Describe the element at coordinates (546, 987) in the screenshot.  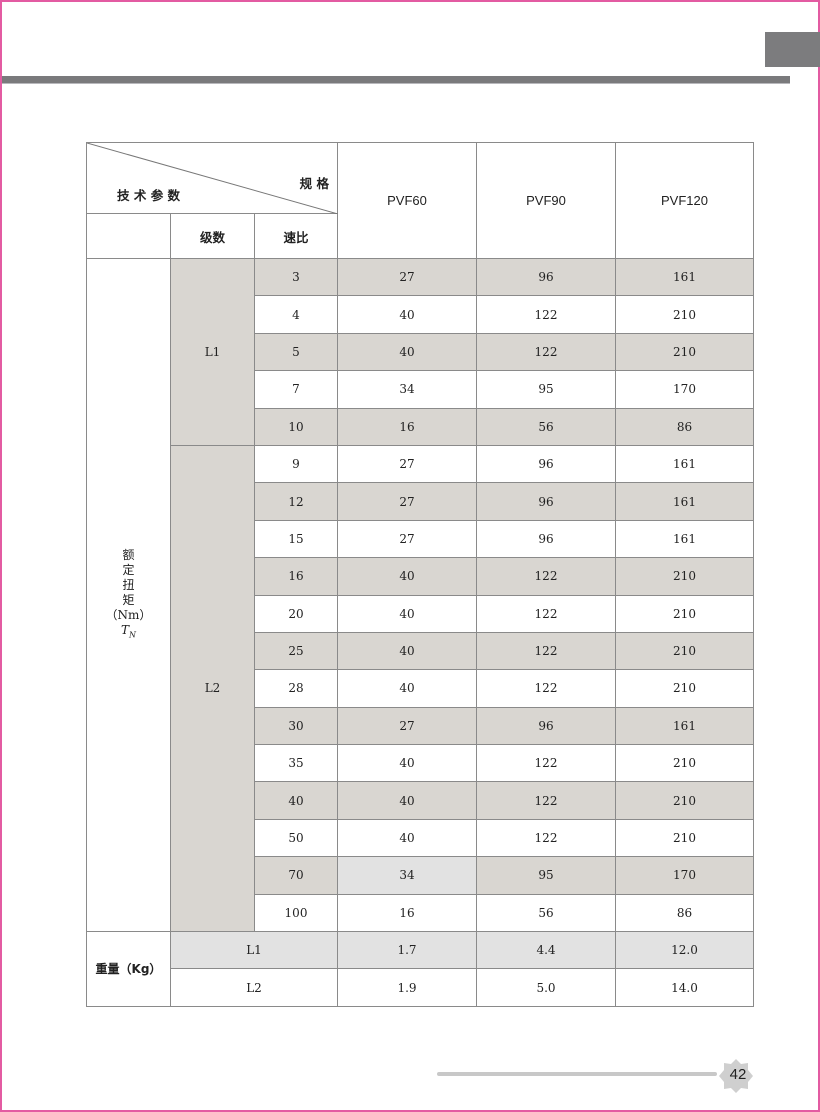
I see `weight-value: 5.0` at that location.